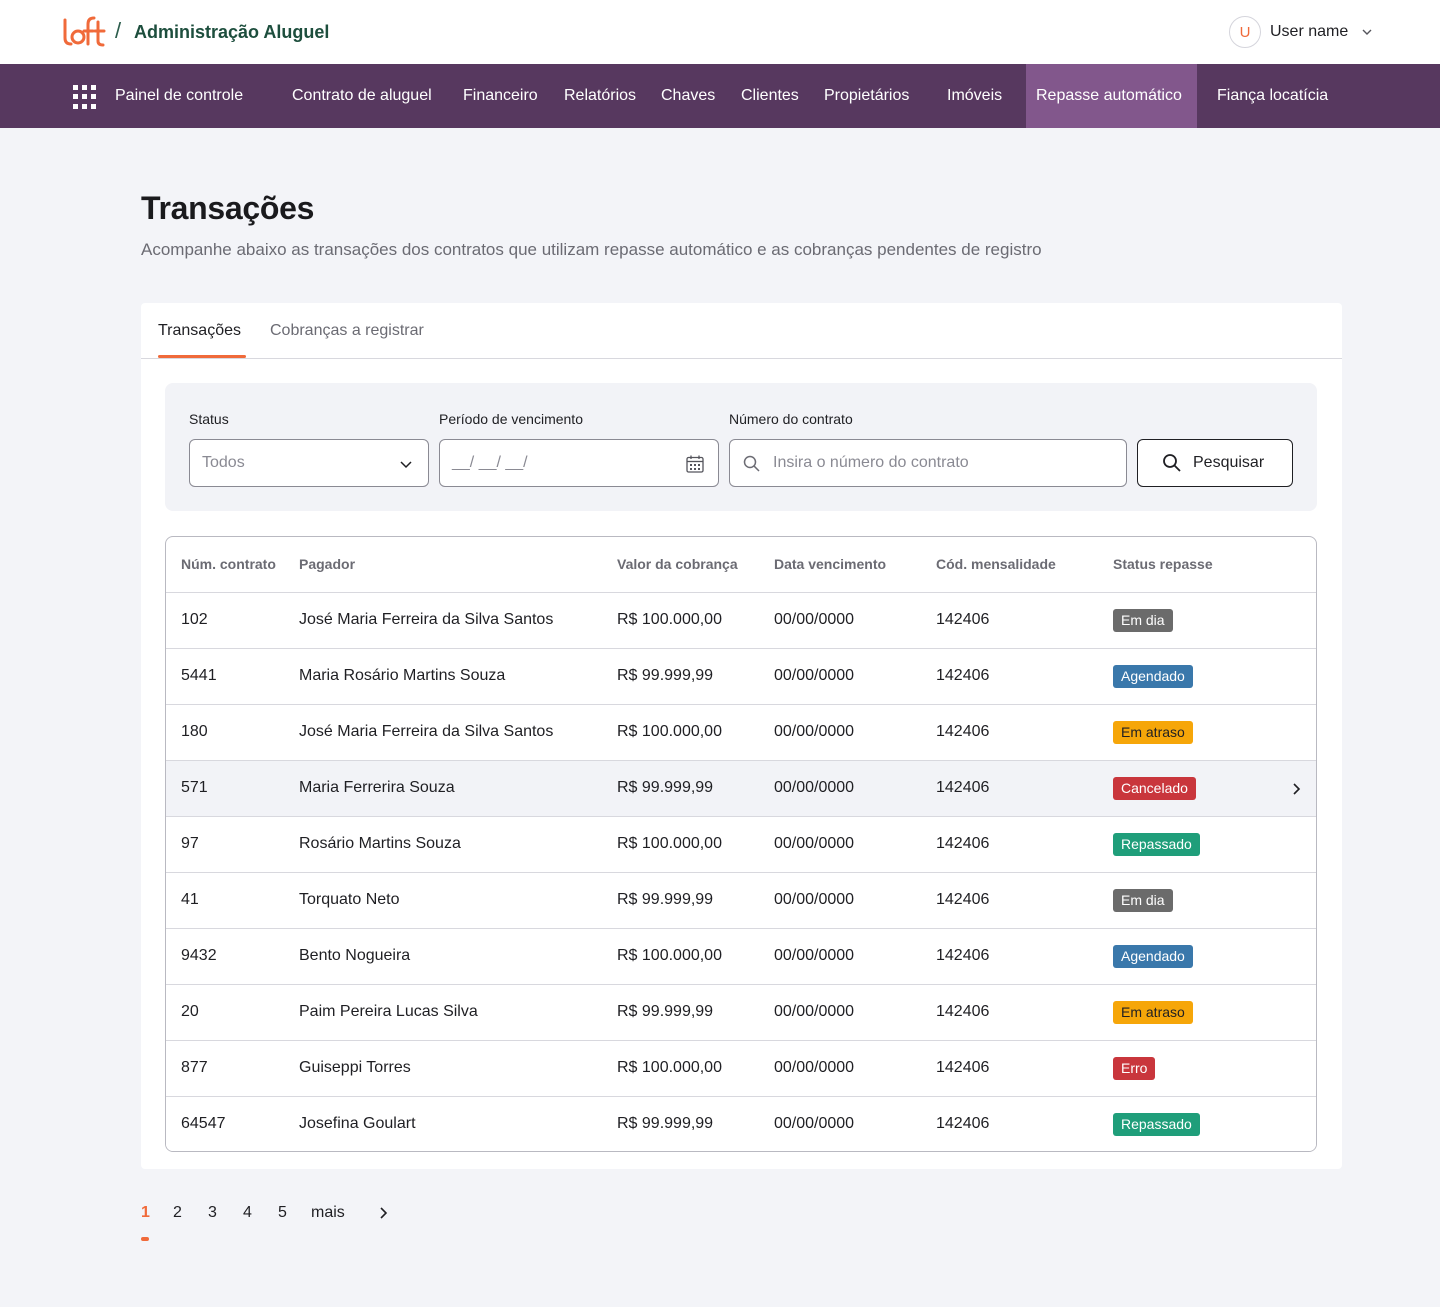  I want to click on cell-contract: 102, so click(194, 619).